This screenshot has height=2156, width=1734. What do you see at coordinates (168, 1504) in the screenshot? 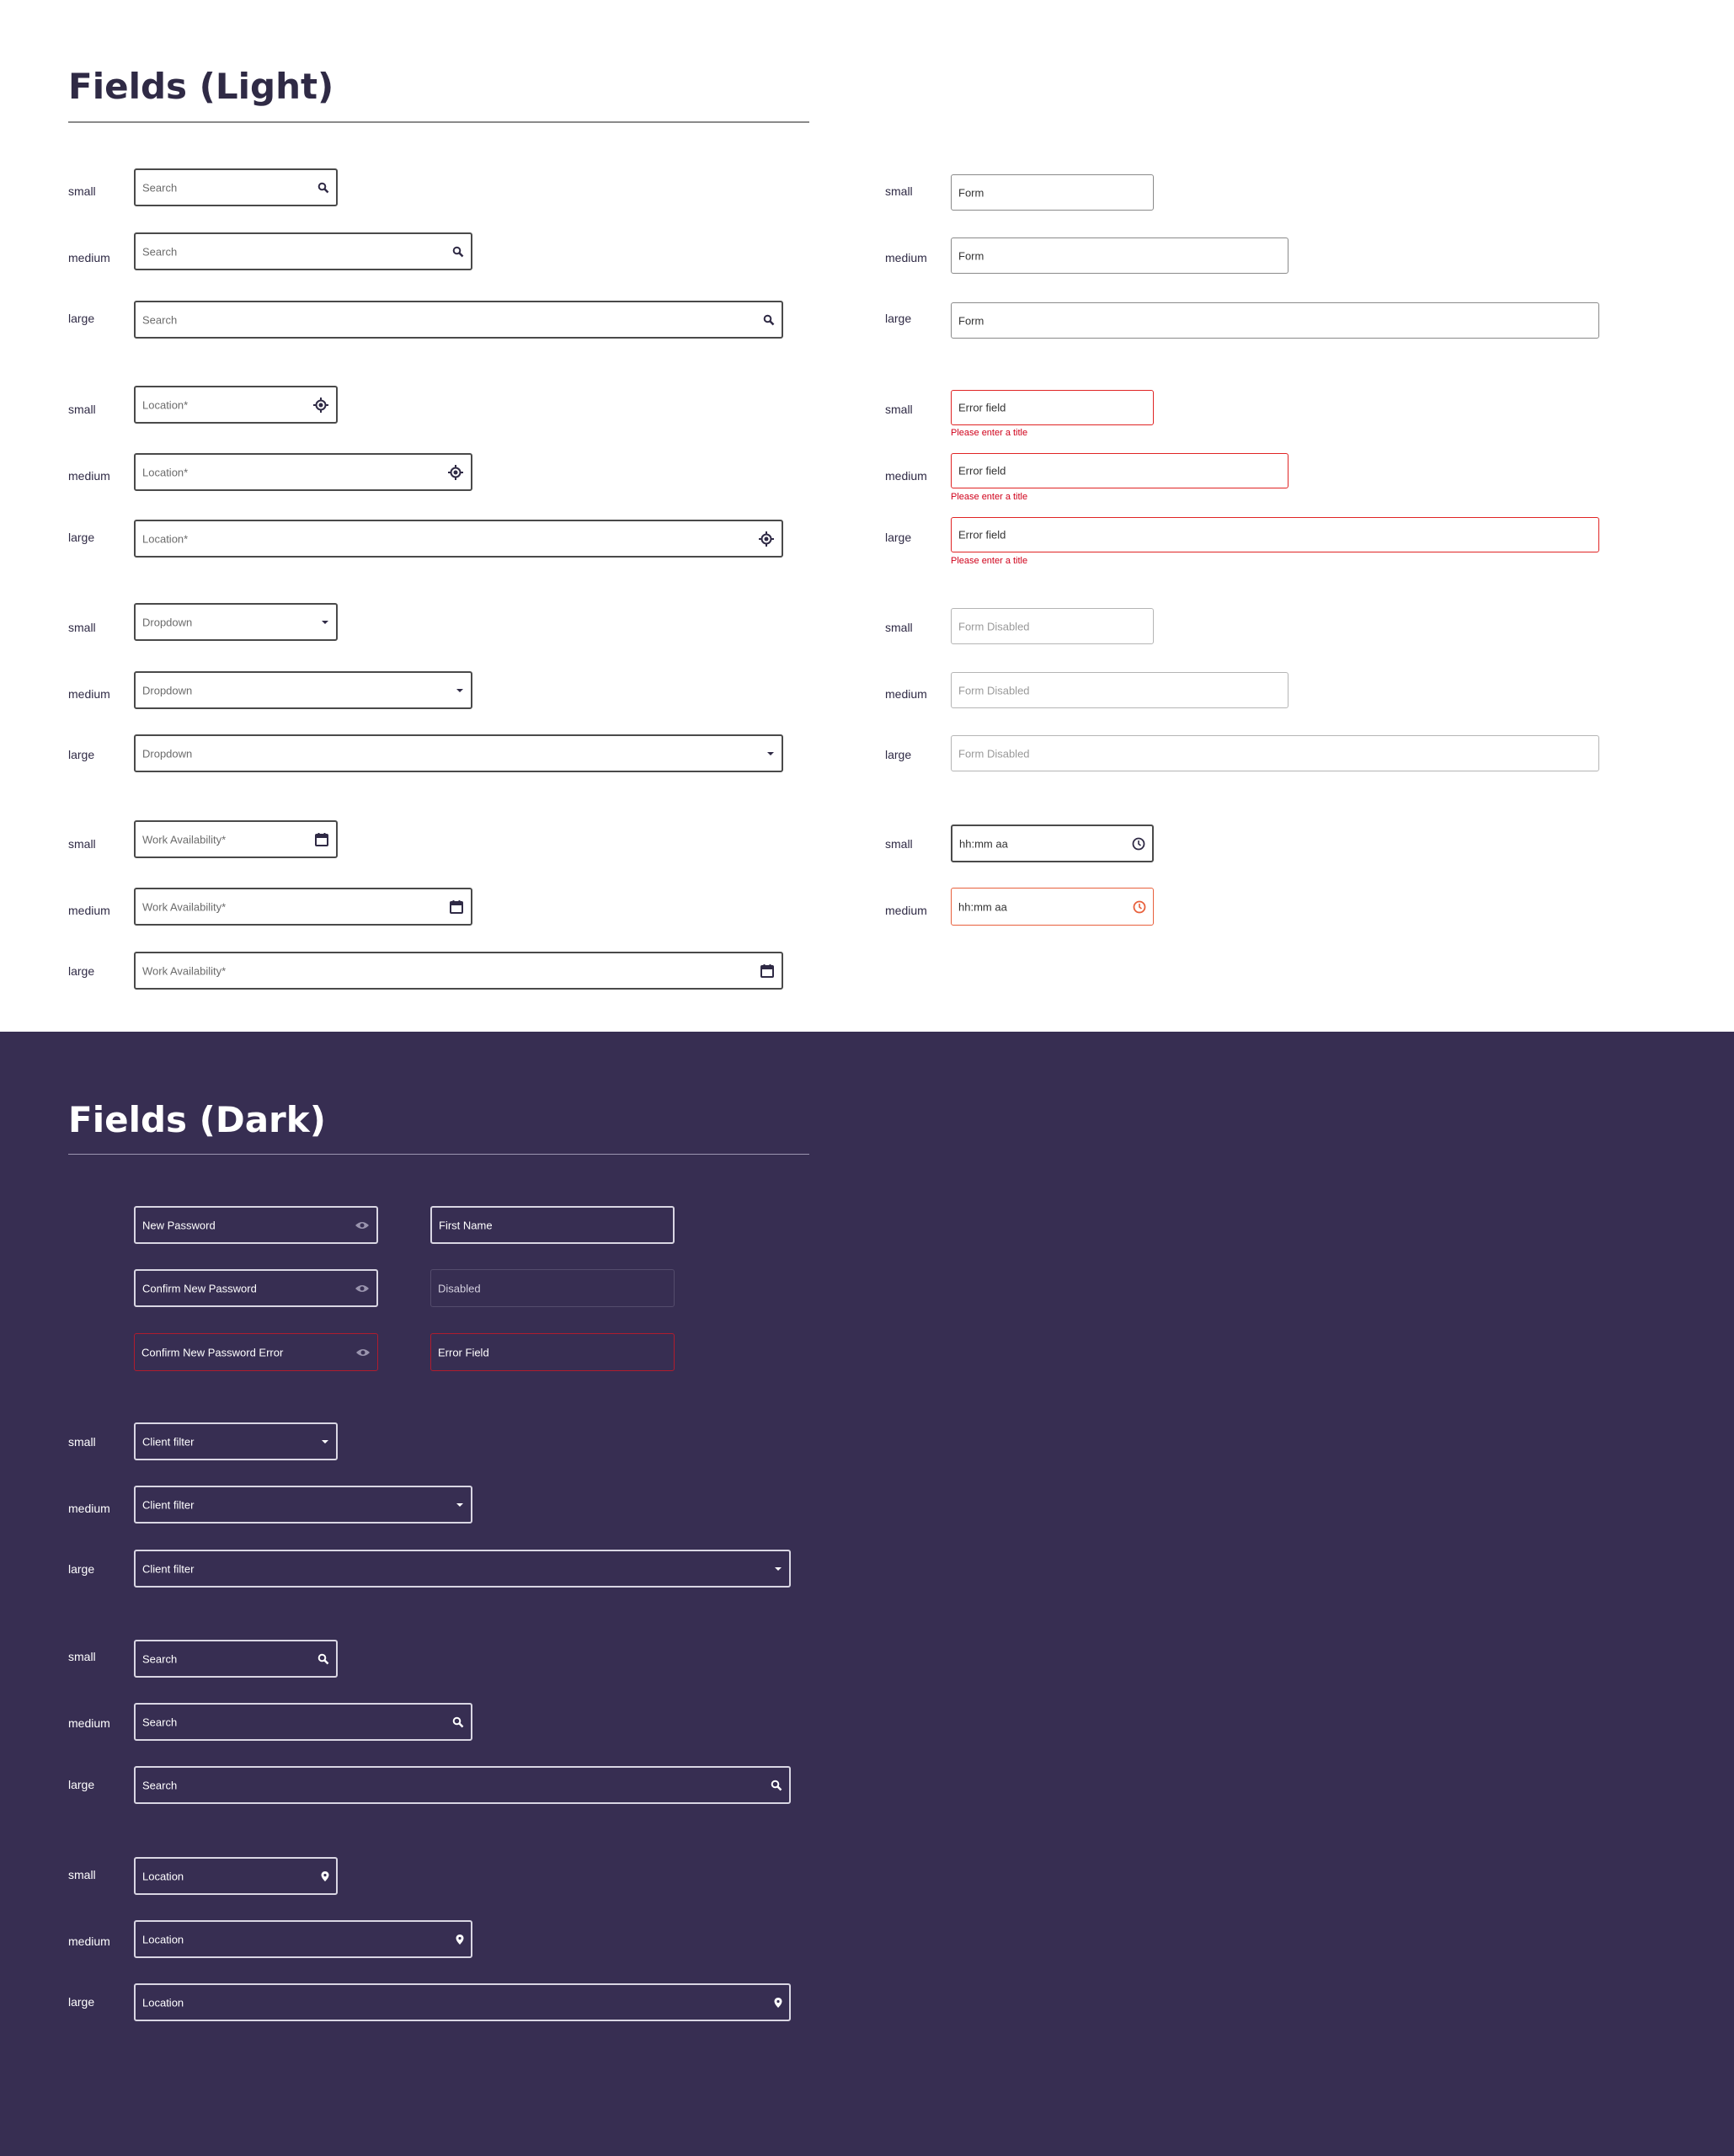
I see `client-filter-value: Client filter` at bounding box center [168, 1504].